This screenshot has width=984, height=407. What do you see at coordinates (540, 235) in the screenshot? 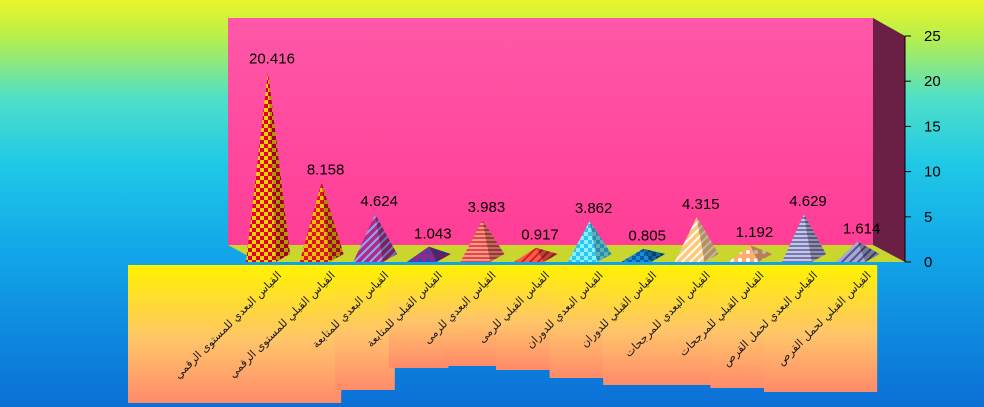
I see `data-label: 0.917` at bounding box center [540, 235].